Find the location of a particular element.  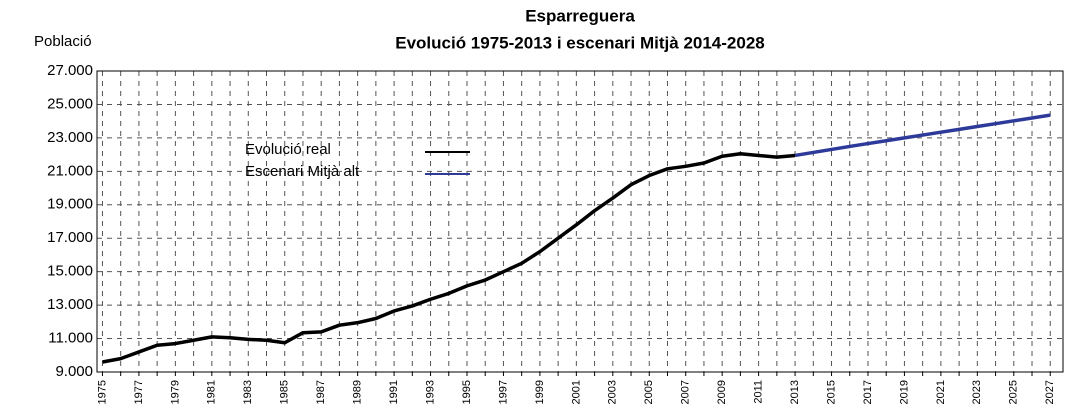

y-tick-label: 17.000 is located at coordinates (70, 237).